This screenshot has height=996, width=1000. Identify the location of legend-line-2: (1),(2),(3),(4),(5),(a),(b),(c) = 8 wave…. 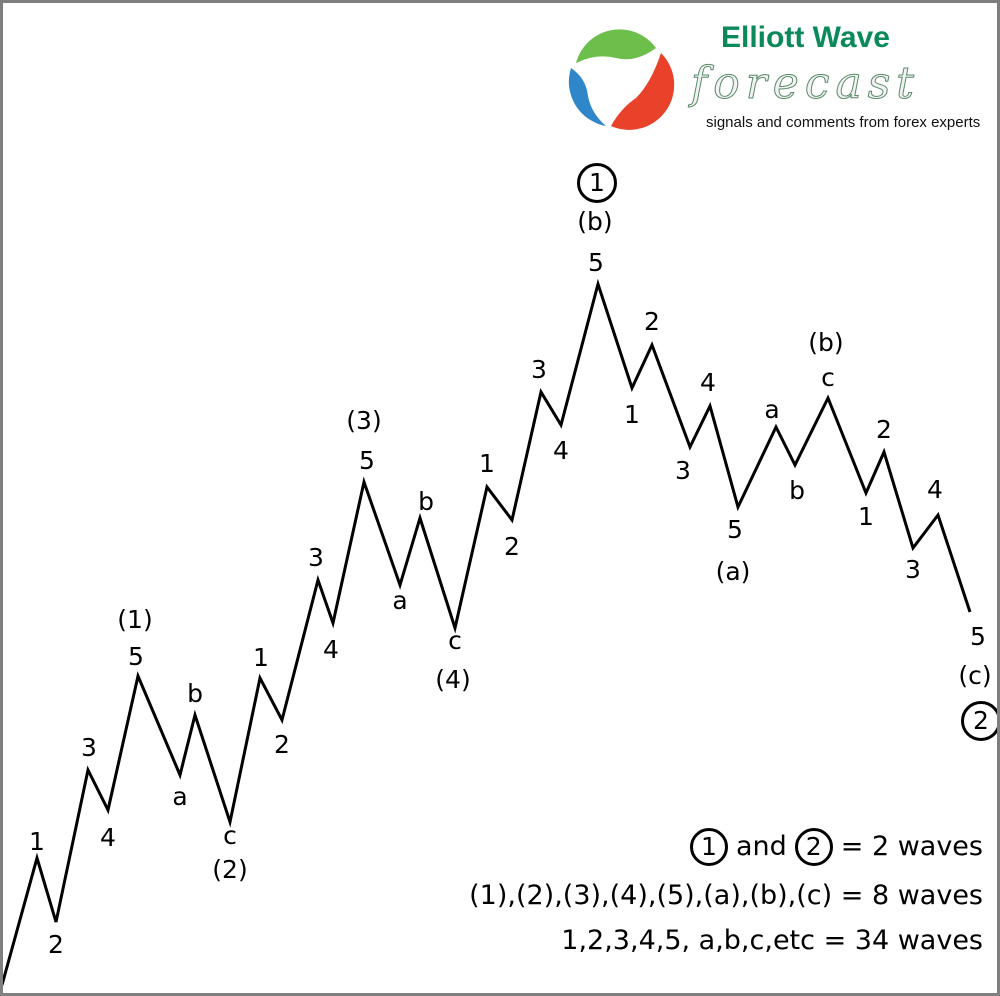
(726, 895).